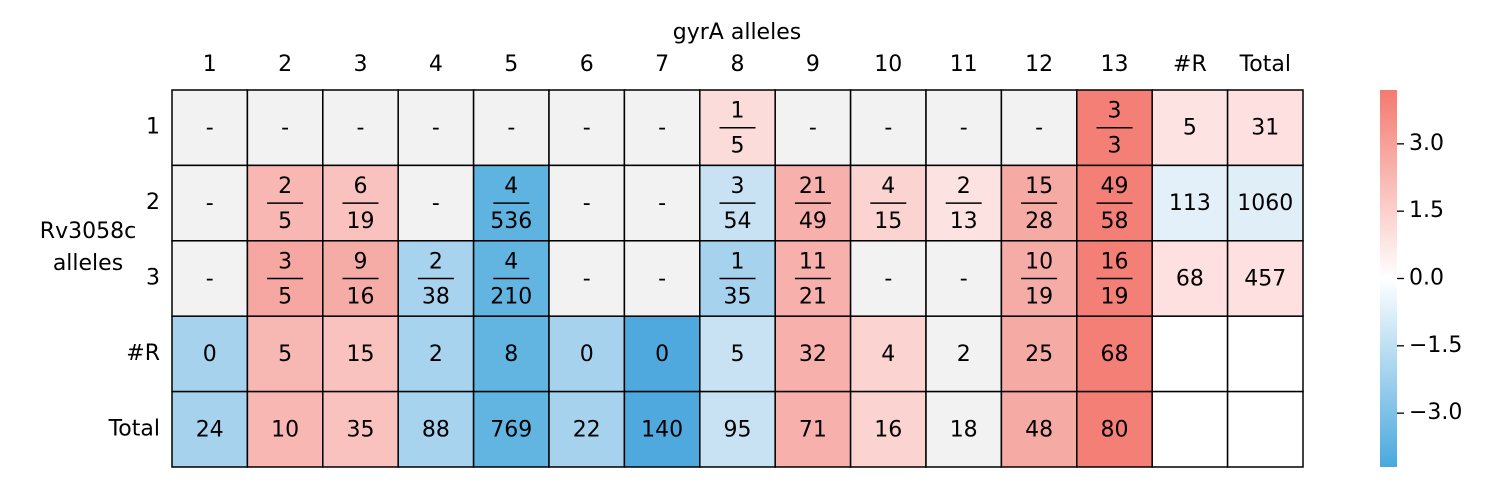  I want to click on column-label: 4, so click(436, 64).